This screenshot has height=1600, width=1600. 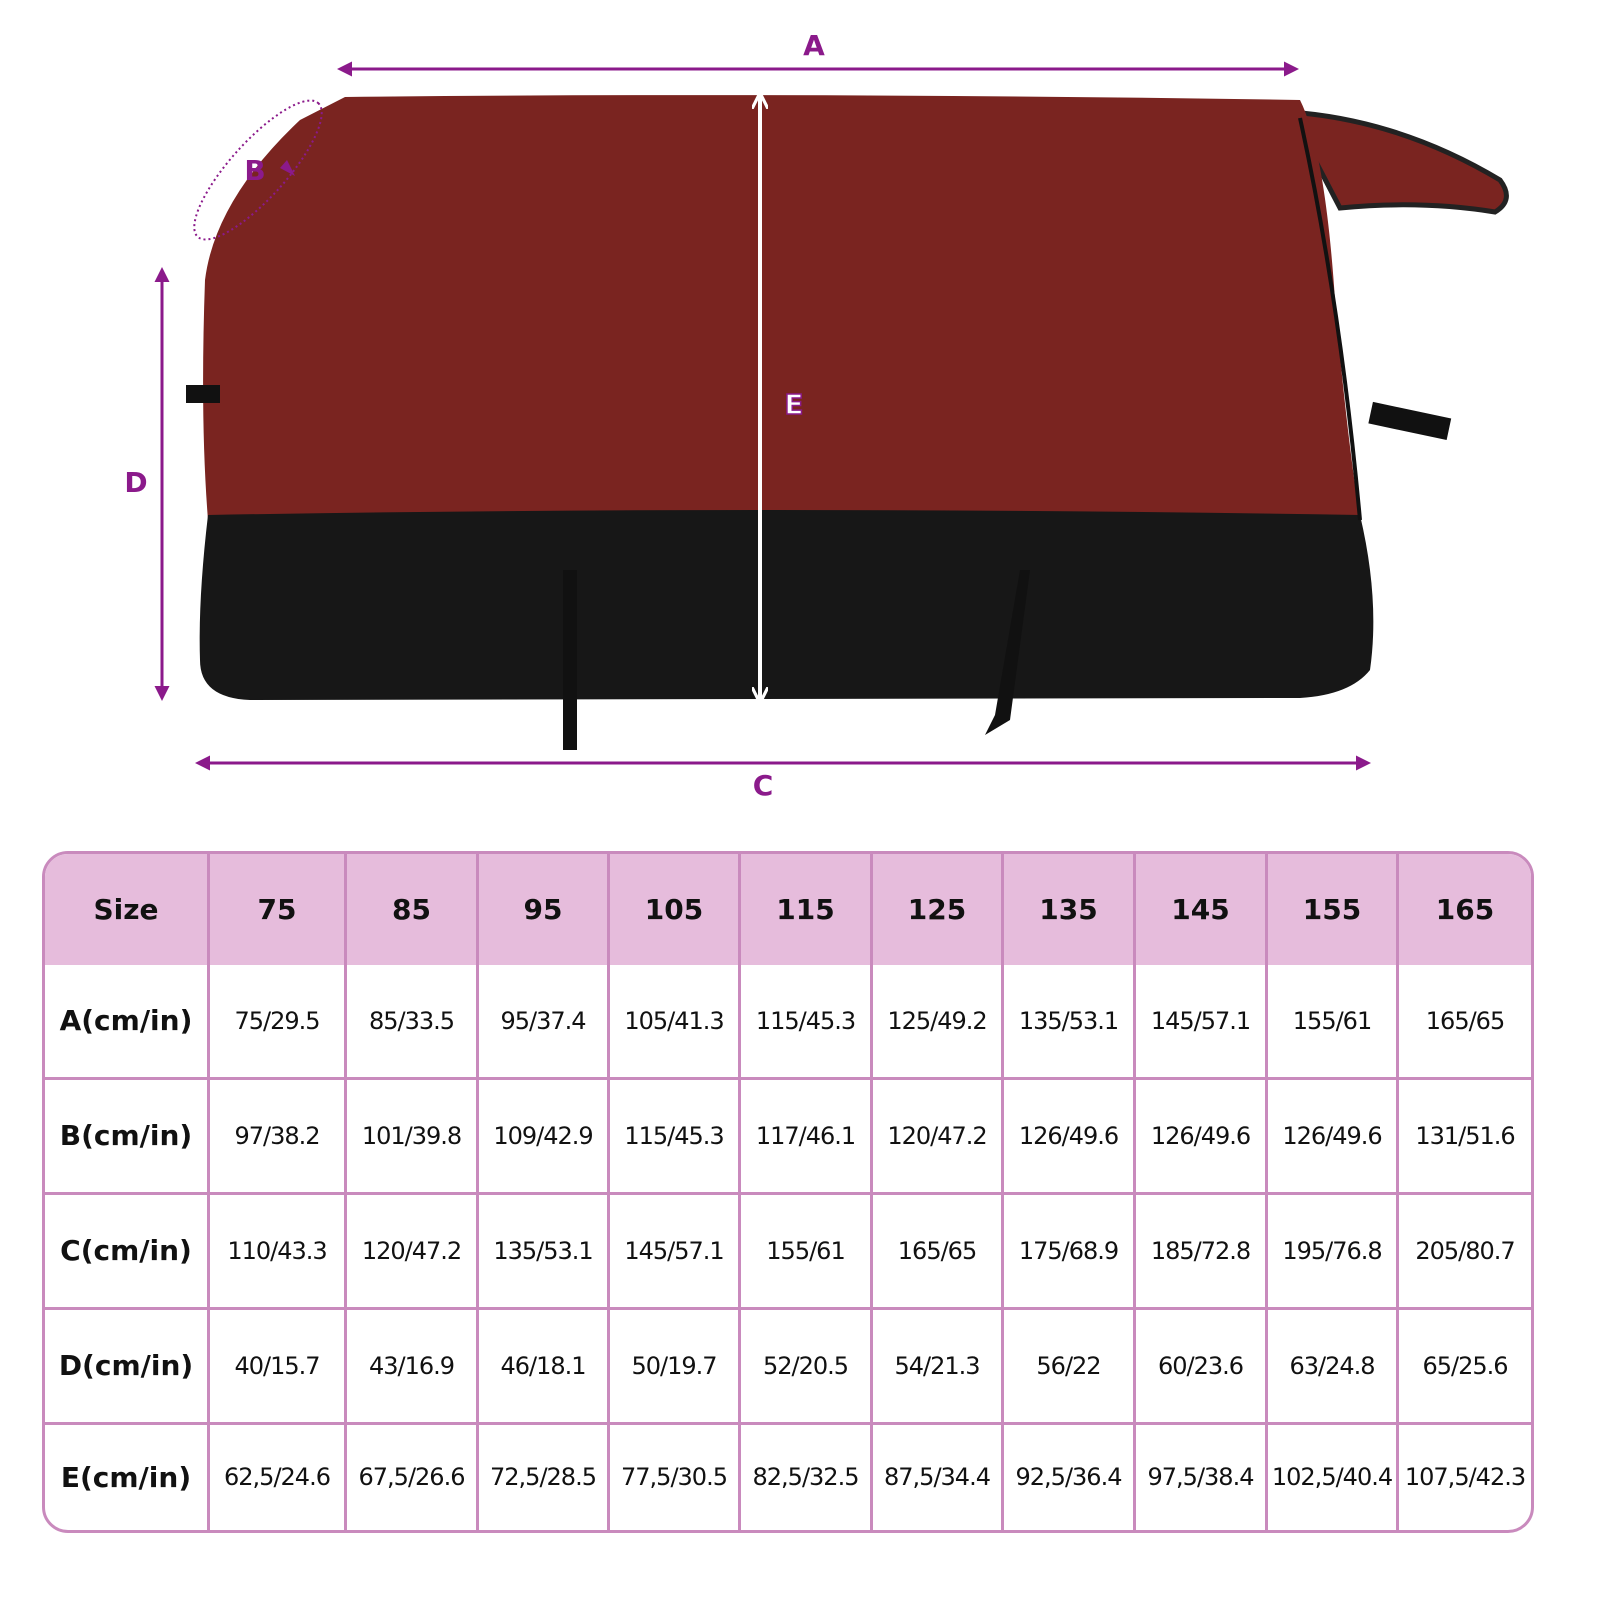 What do you see at coordinates (254, 170) in the screenshot?
I see `dimension-label-b: B` at bounding box center [254, 170].